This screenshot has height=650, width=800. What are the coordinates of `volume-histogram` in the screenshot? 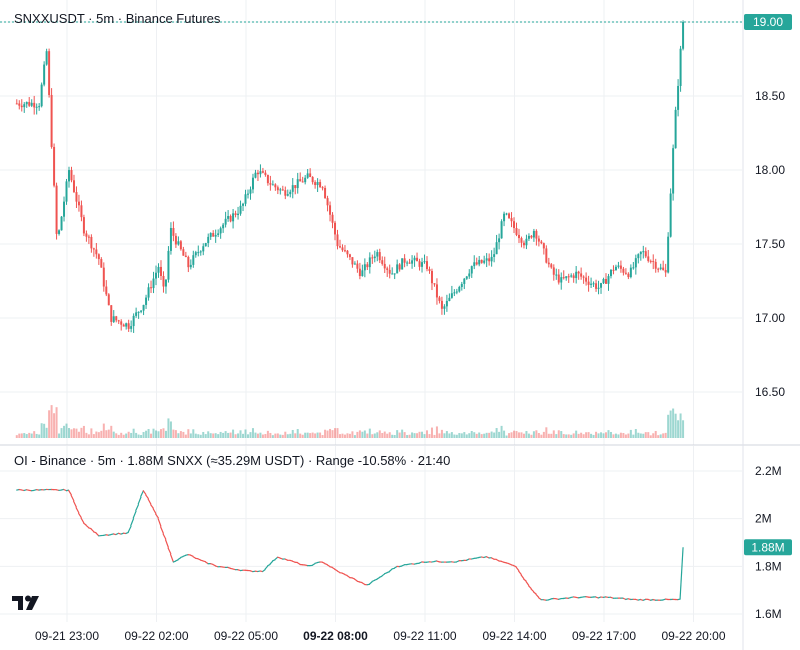 It's located at (350, 421).